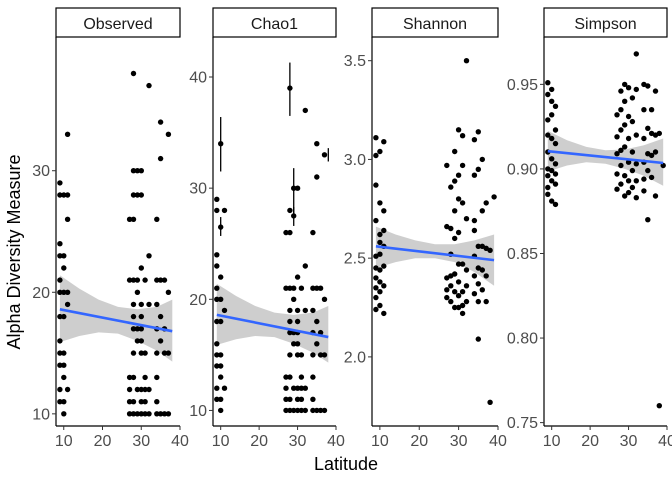 Image resolution: width=672 pixels, height=480 pixels. I want to click on confidence-band-shannon, so click(435, 256).